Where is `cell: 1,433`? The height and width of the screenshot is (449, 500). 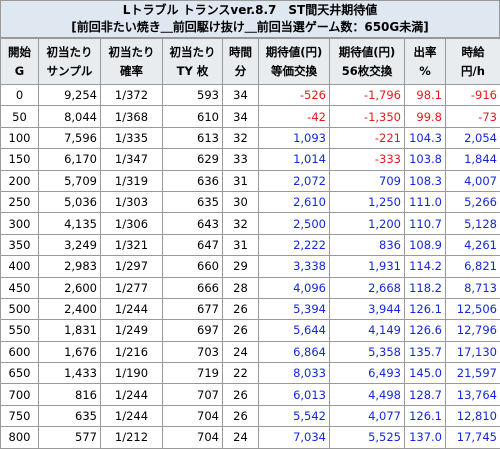
cell: 1,433 is located at coordinates (70, 373).